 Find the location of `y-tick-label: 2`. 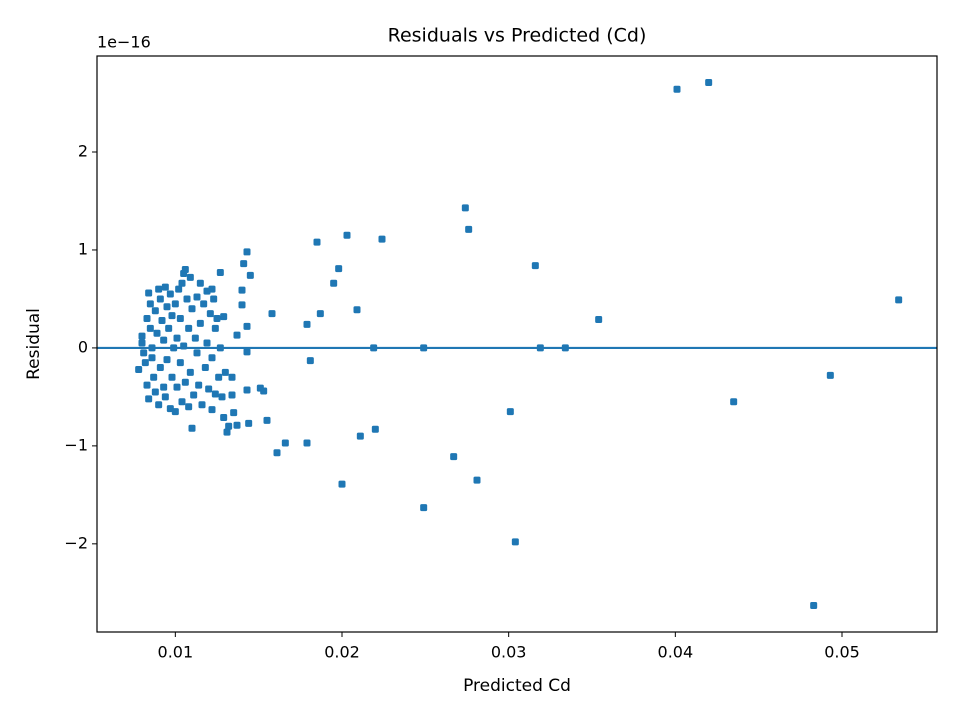

y-tick-label: 2 is located at coordinates (83, 151).